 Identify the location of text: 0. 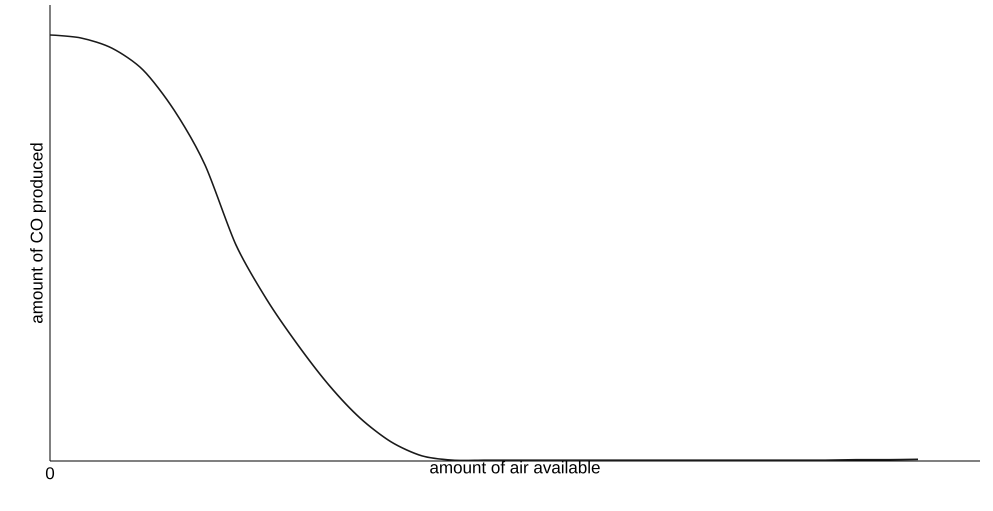
(50, 473).